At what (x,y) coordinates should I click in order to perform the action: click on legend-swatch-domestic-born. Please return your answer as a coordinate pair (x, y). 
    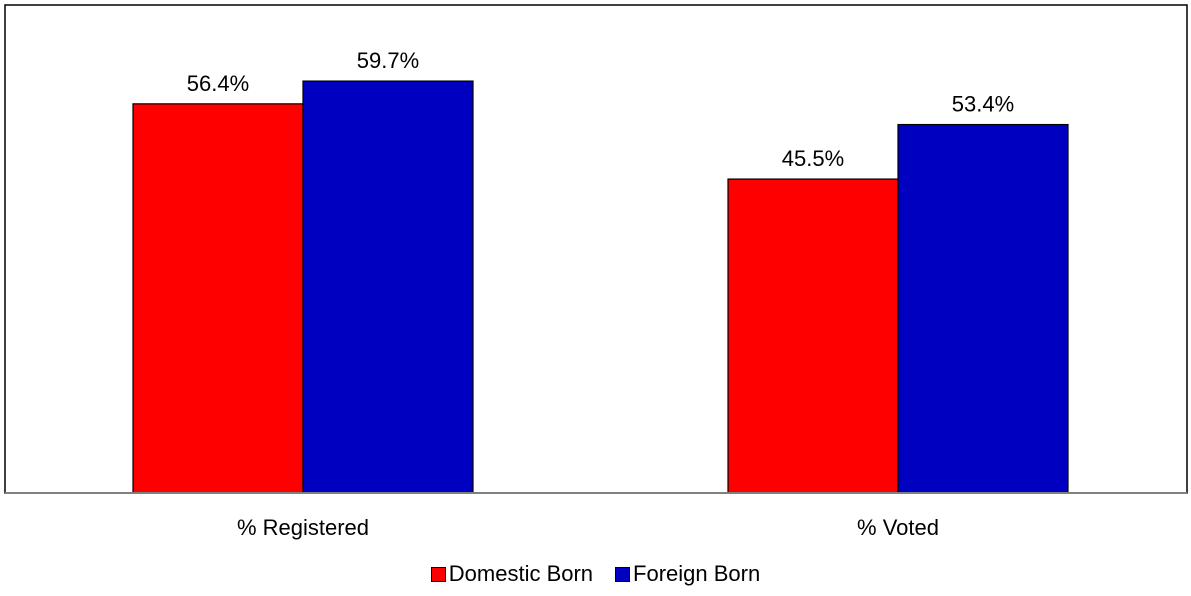
    Looking at the image, I should click on (438, 574).